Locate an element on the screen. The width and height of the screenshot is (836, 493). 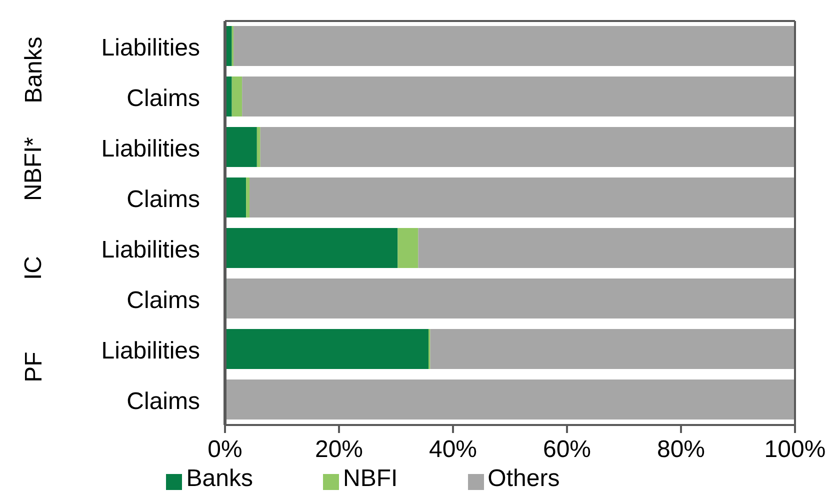
x-tick-label: 60% is located at coordinates (567, 449).